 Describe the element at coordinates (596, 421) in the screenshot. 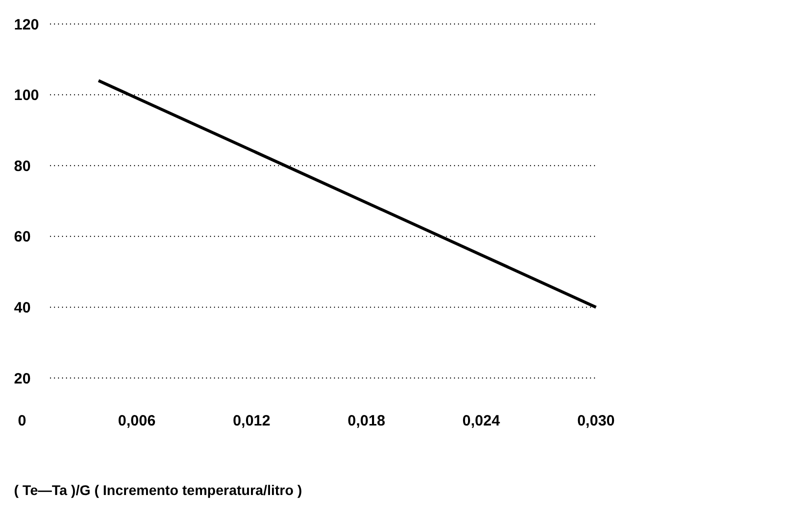

I see `x-tick-label: 0,030` at that location.